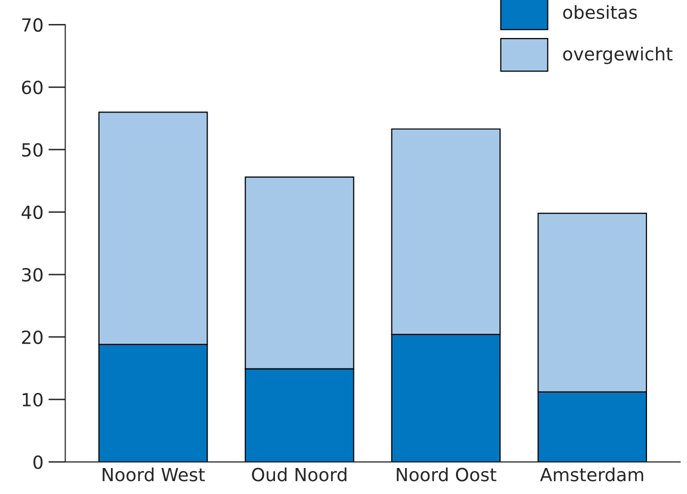 The width and height of the screenshot is (687, 494). Describe the element at coordinates (600, 12) in the screenshot. I see `legend-label: obesitas` at that location.